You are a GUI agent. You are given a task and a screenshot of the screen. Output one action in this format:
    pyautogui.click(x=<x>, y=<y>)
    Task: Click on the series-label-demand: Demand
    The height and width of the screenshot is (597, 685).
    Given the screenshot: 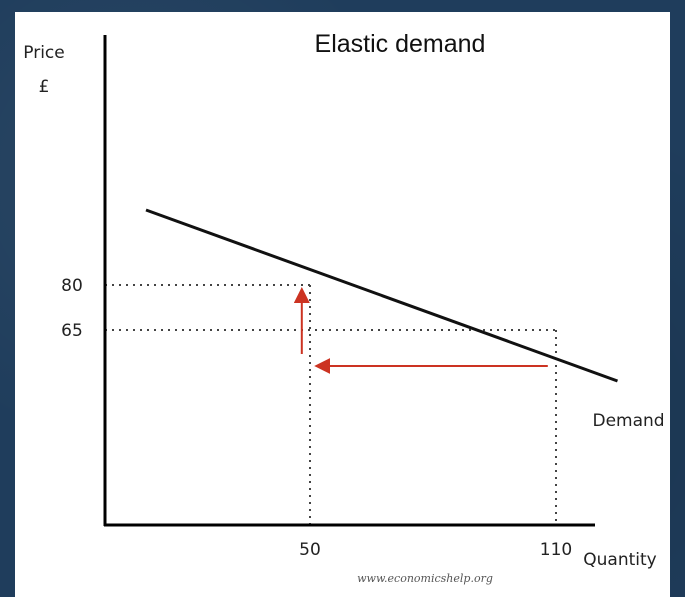 What is the action you would take?
    pyautogui.click(x=629, y=421)
    